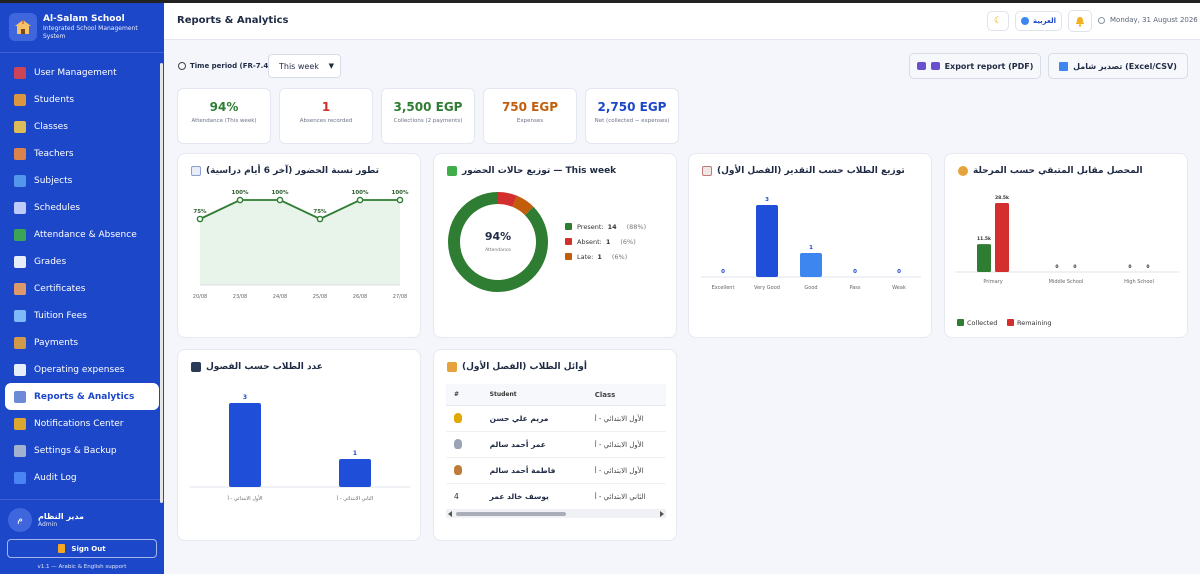 This screenshot has height=574, width=1200. Describe the element at coordinates (82, 153) in the screenshot. I see `sidebar-item-teachers: Teachers` at that location.